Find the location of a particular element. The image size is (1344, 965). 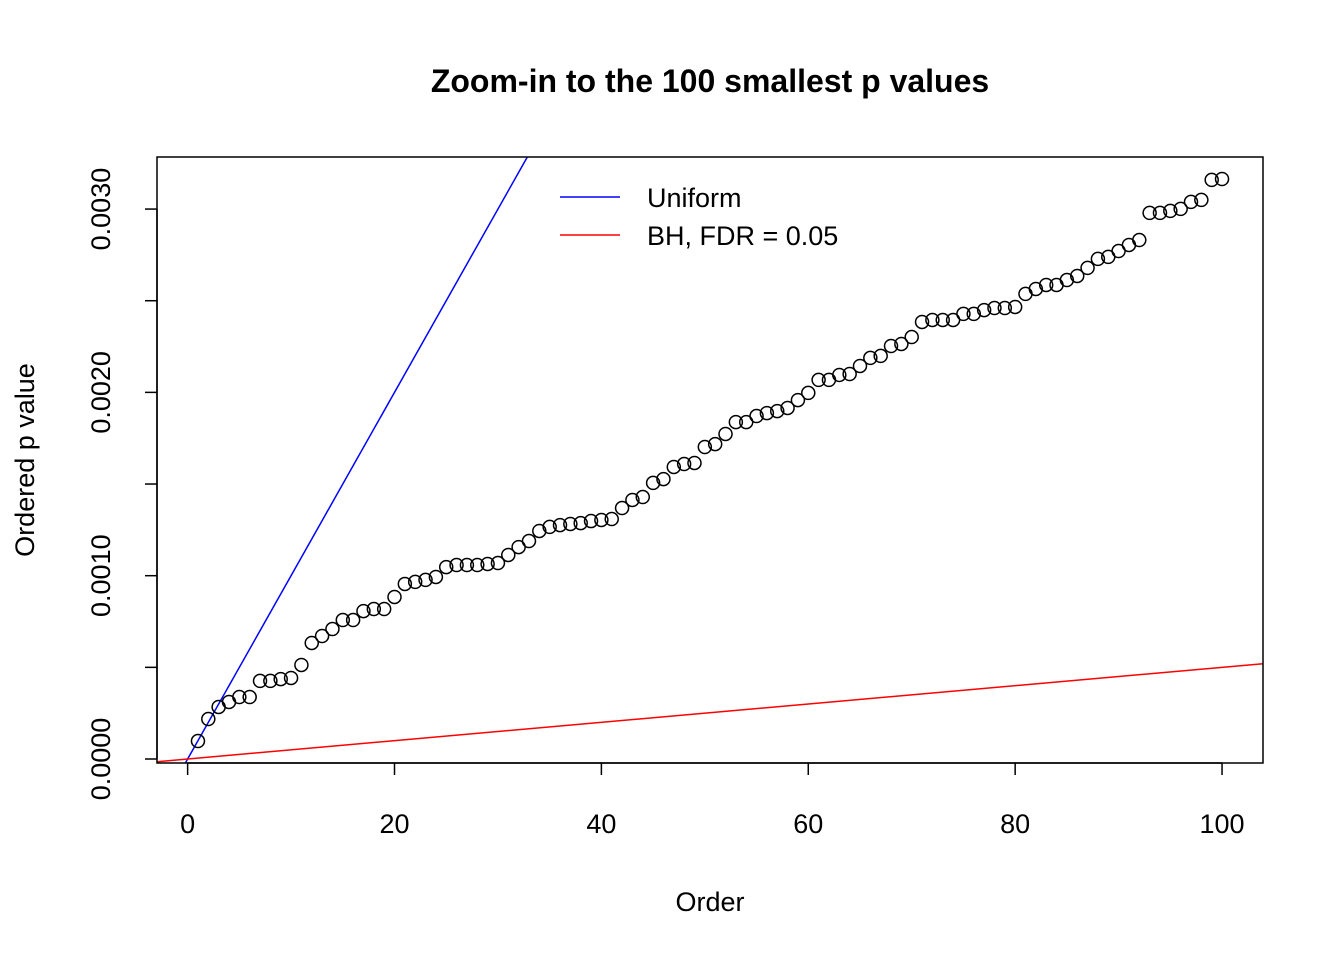

x-tick-label: 80 is located at coordinates (1015, 824).